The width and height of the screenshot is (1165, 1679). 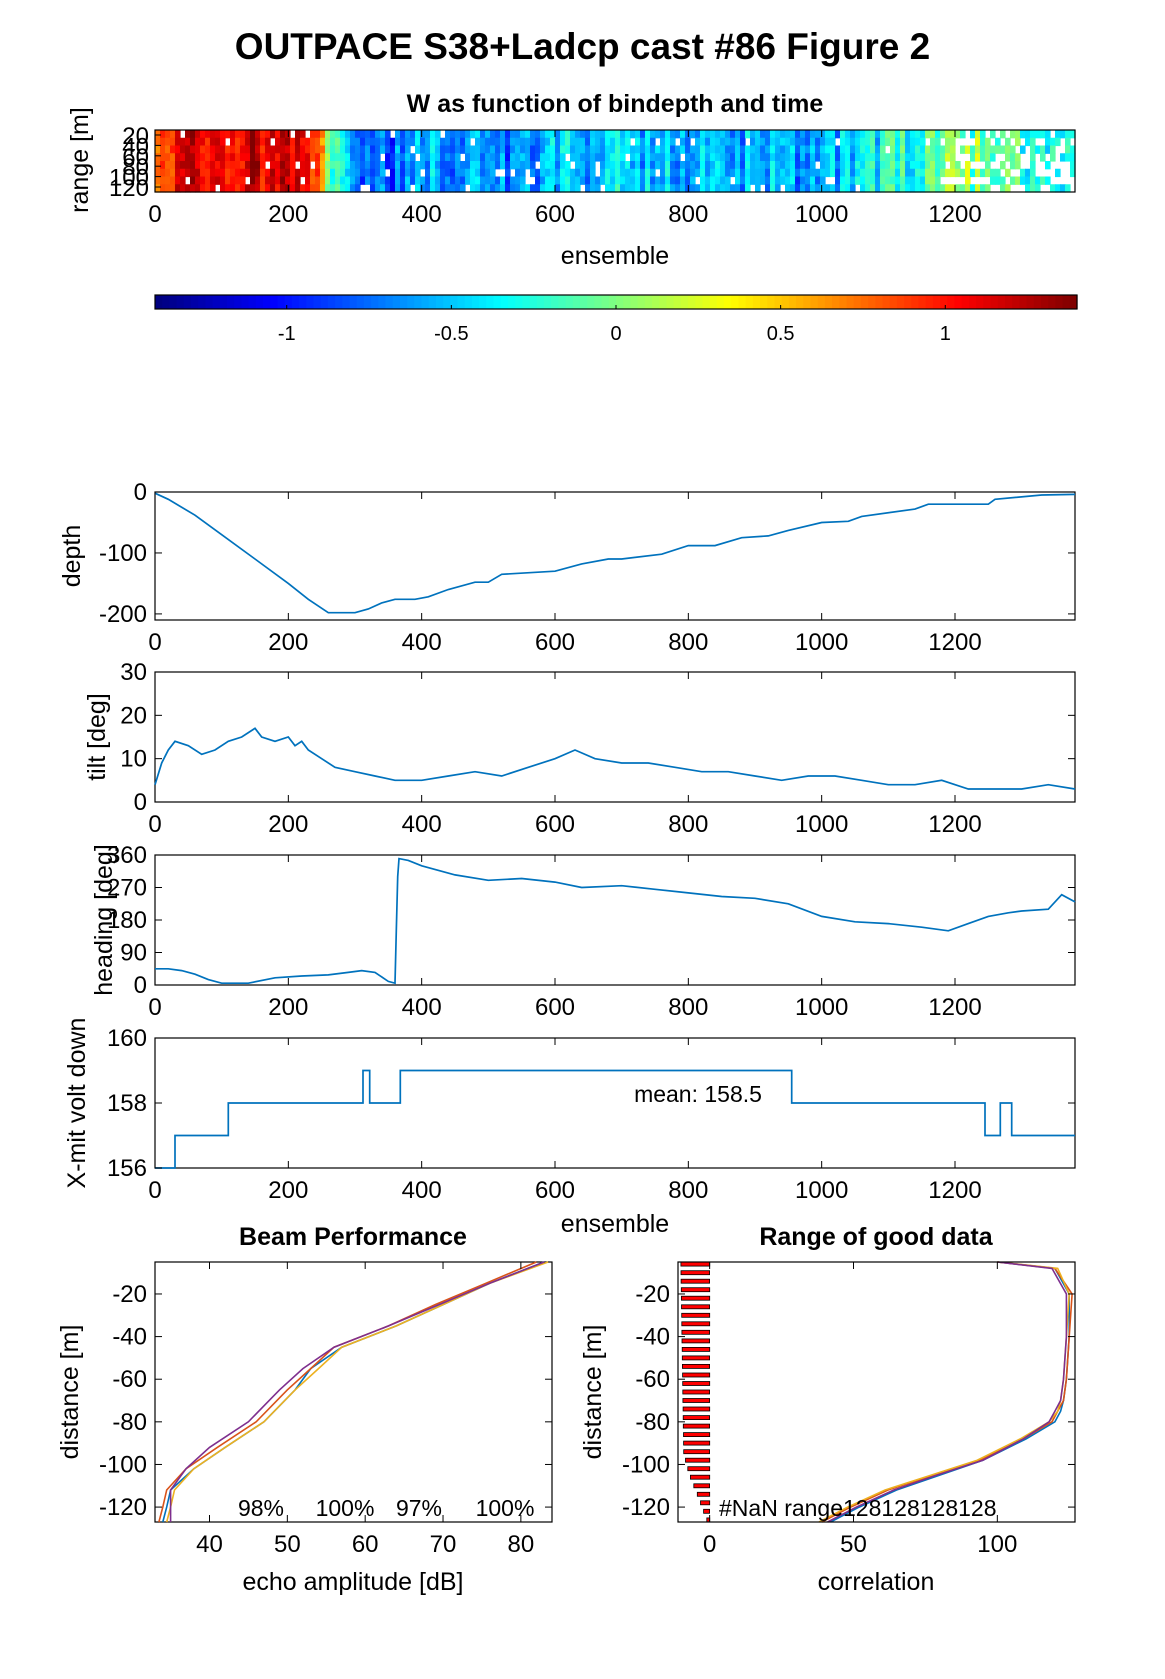 I want to click on heatmap-ytick-label: 100, so click(x=129, y=178).